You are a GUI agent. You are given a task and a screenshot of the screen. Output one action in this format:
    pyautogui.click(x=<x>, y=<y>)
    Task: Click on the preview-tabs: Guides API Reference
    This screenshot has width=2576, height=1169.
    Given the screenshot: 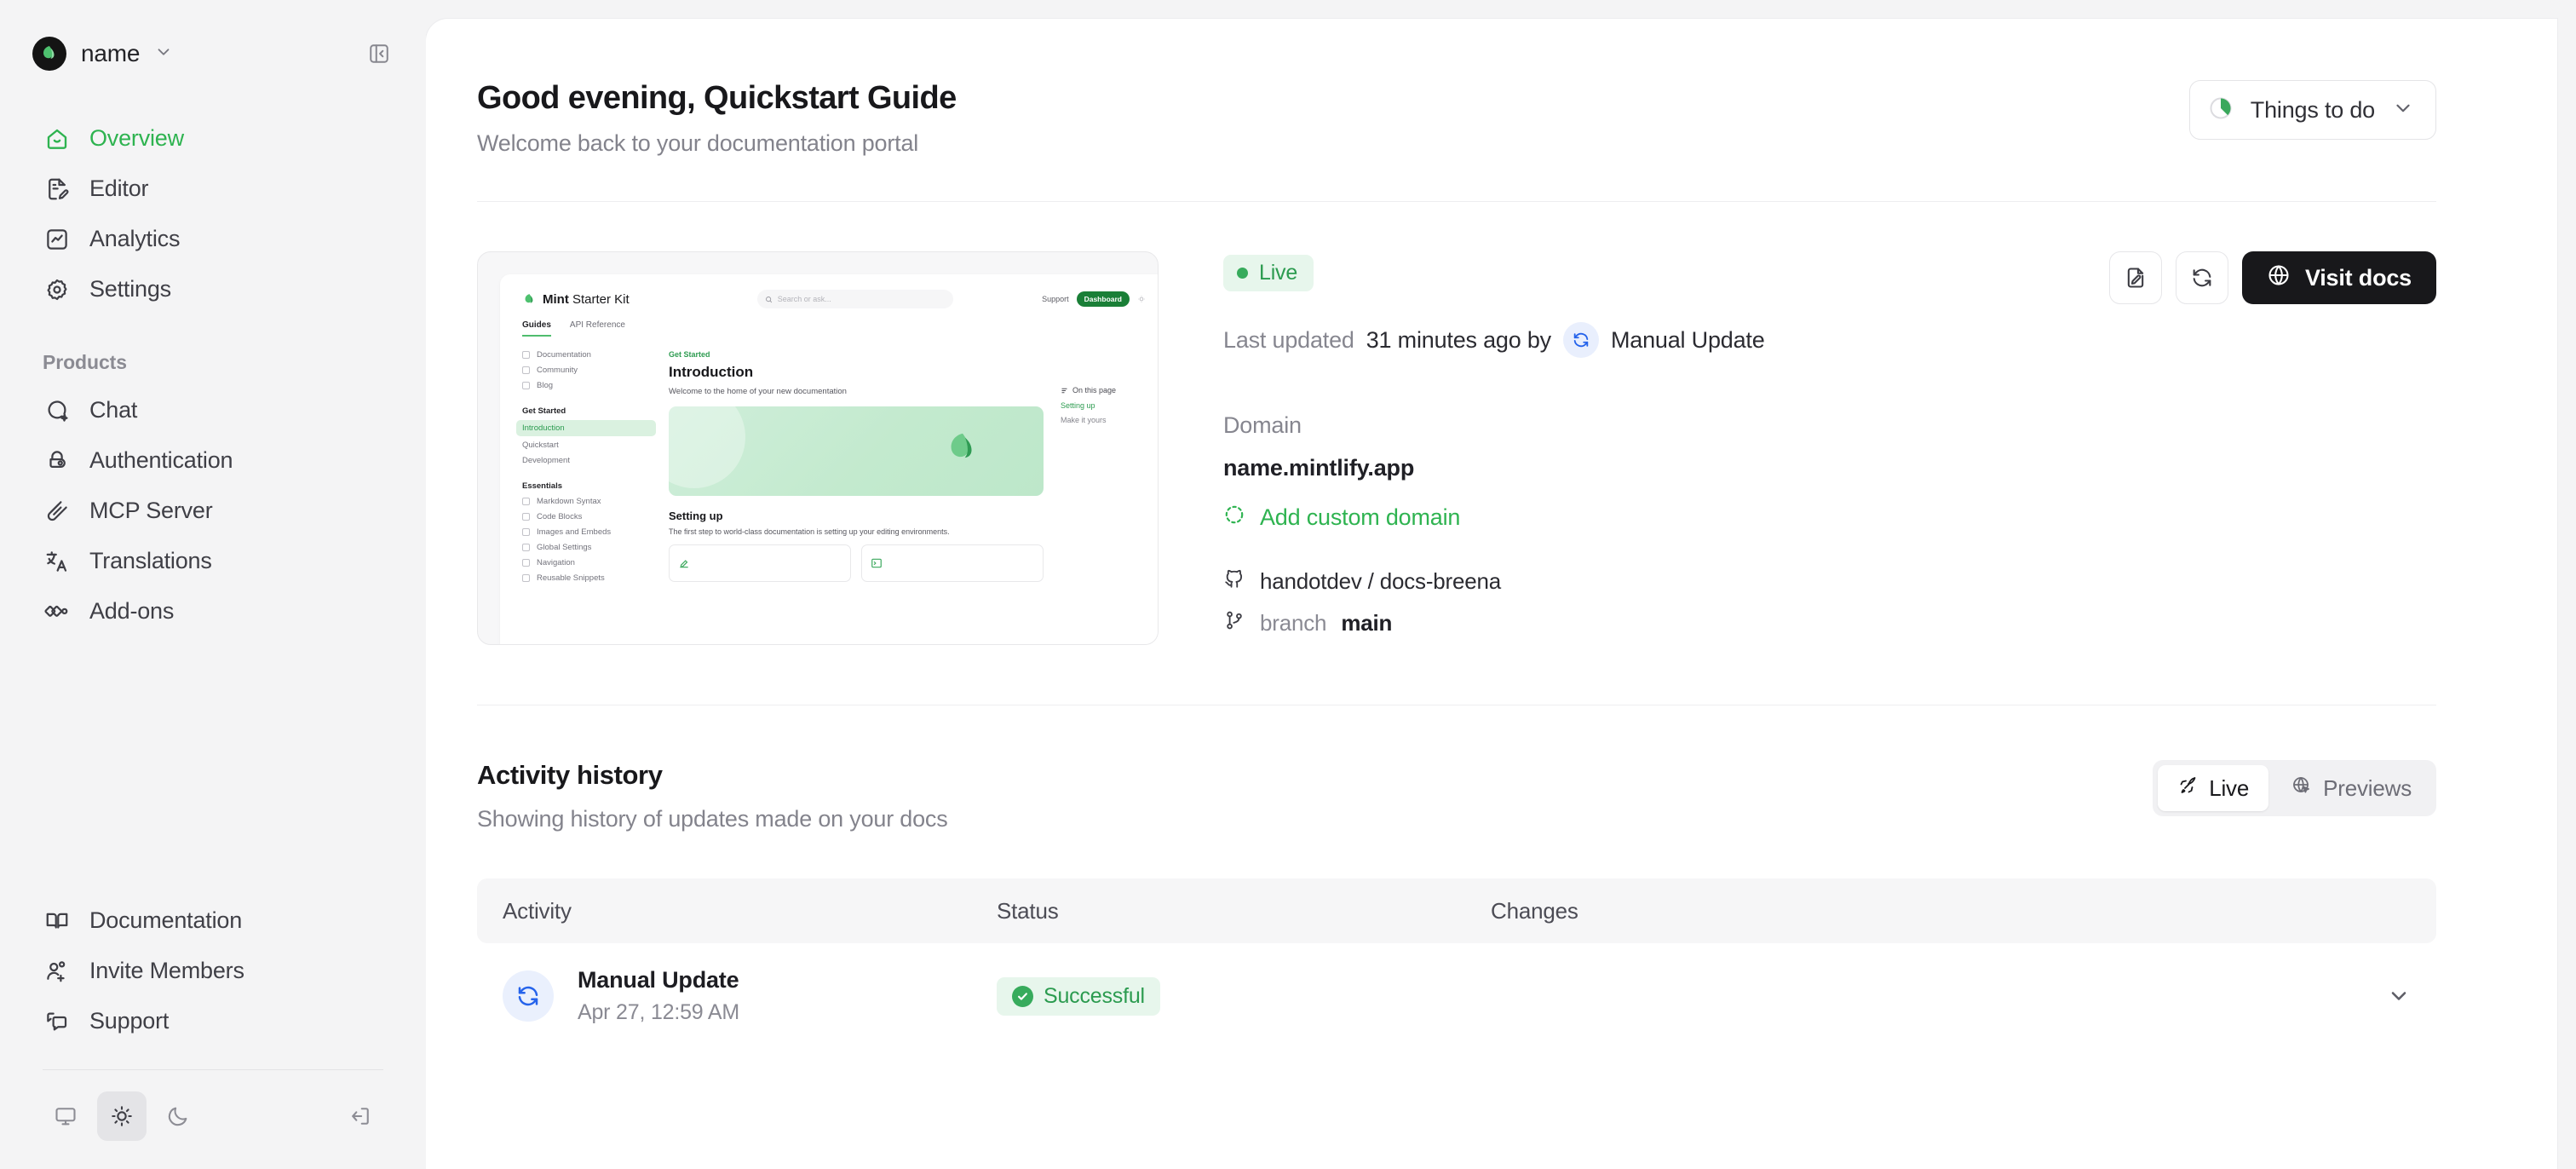 What is the action you would take?
    pyautogui.click(x=829, y=322)
    